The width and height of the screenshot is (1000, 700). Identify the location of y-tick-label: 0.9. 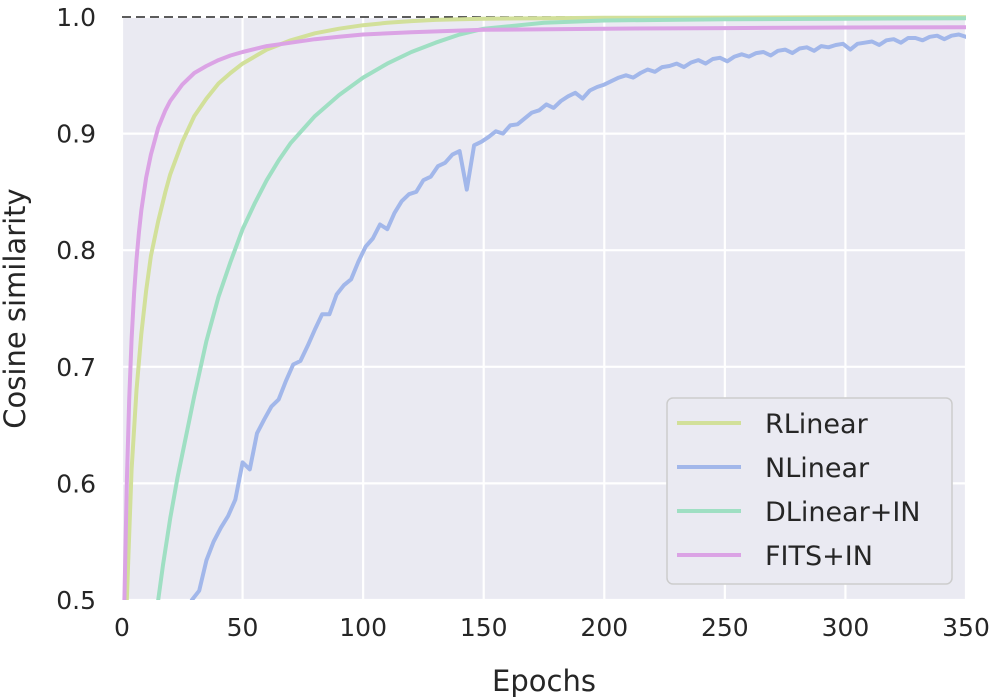
(76, 134).